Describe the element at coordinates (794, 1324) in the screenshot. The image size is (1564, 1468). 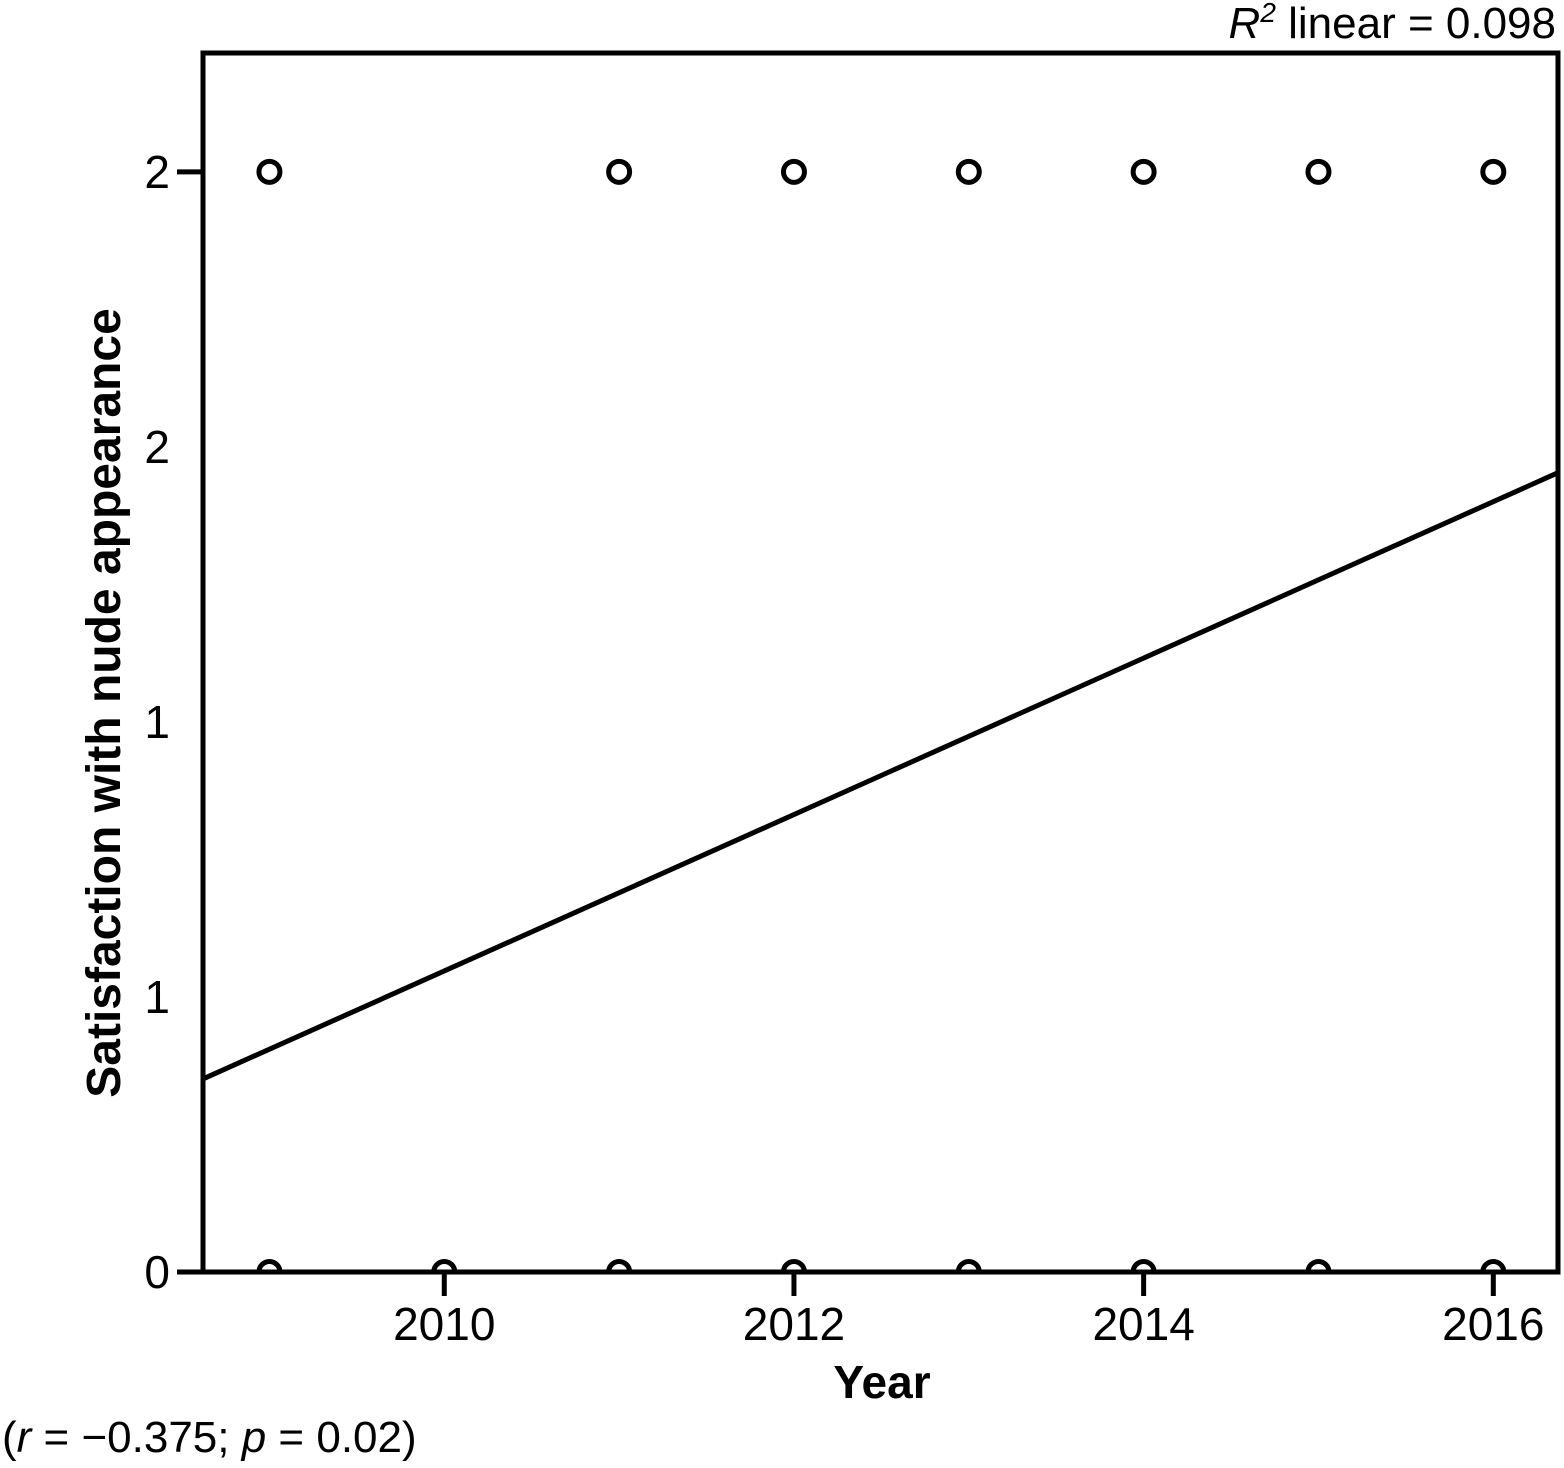
I see `x-tick-label: 2012` at that location.